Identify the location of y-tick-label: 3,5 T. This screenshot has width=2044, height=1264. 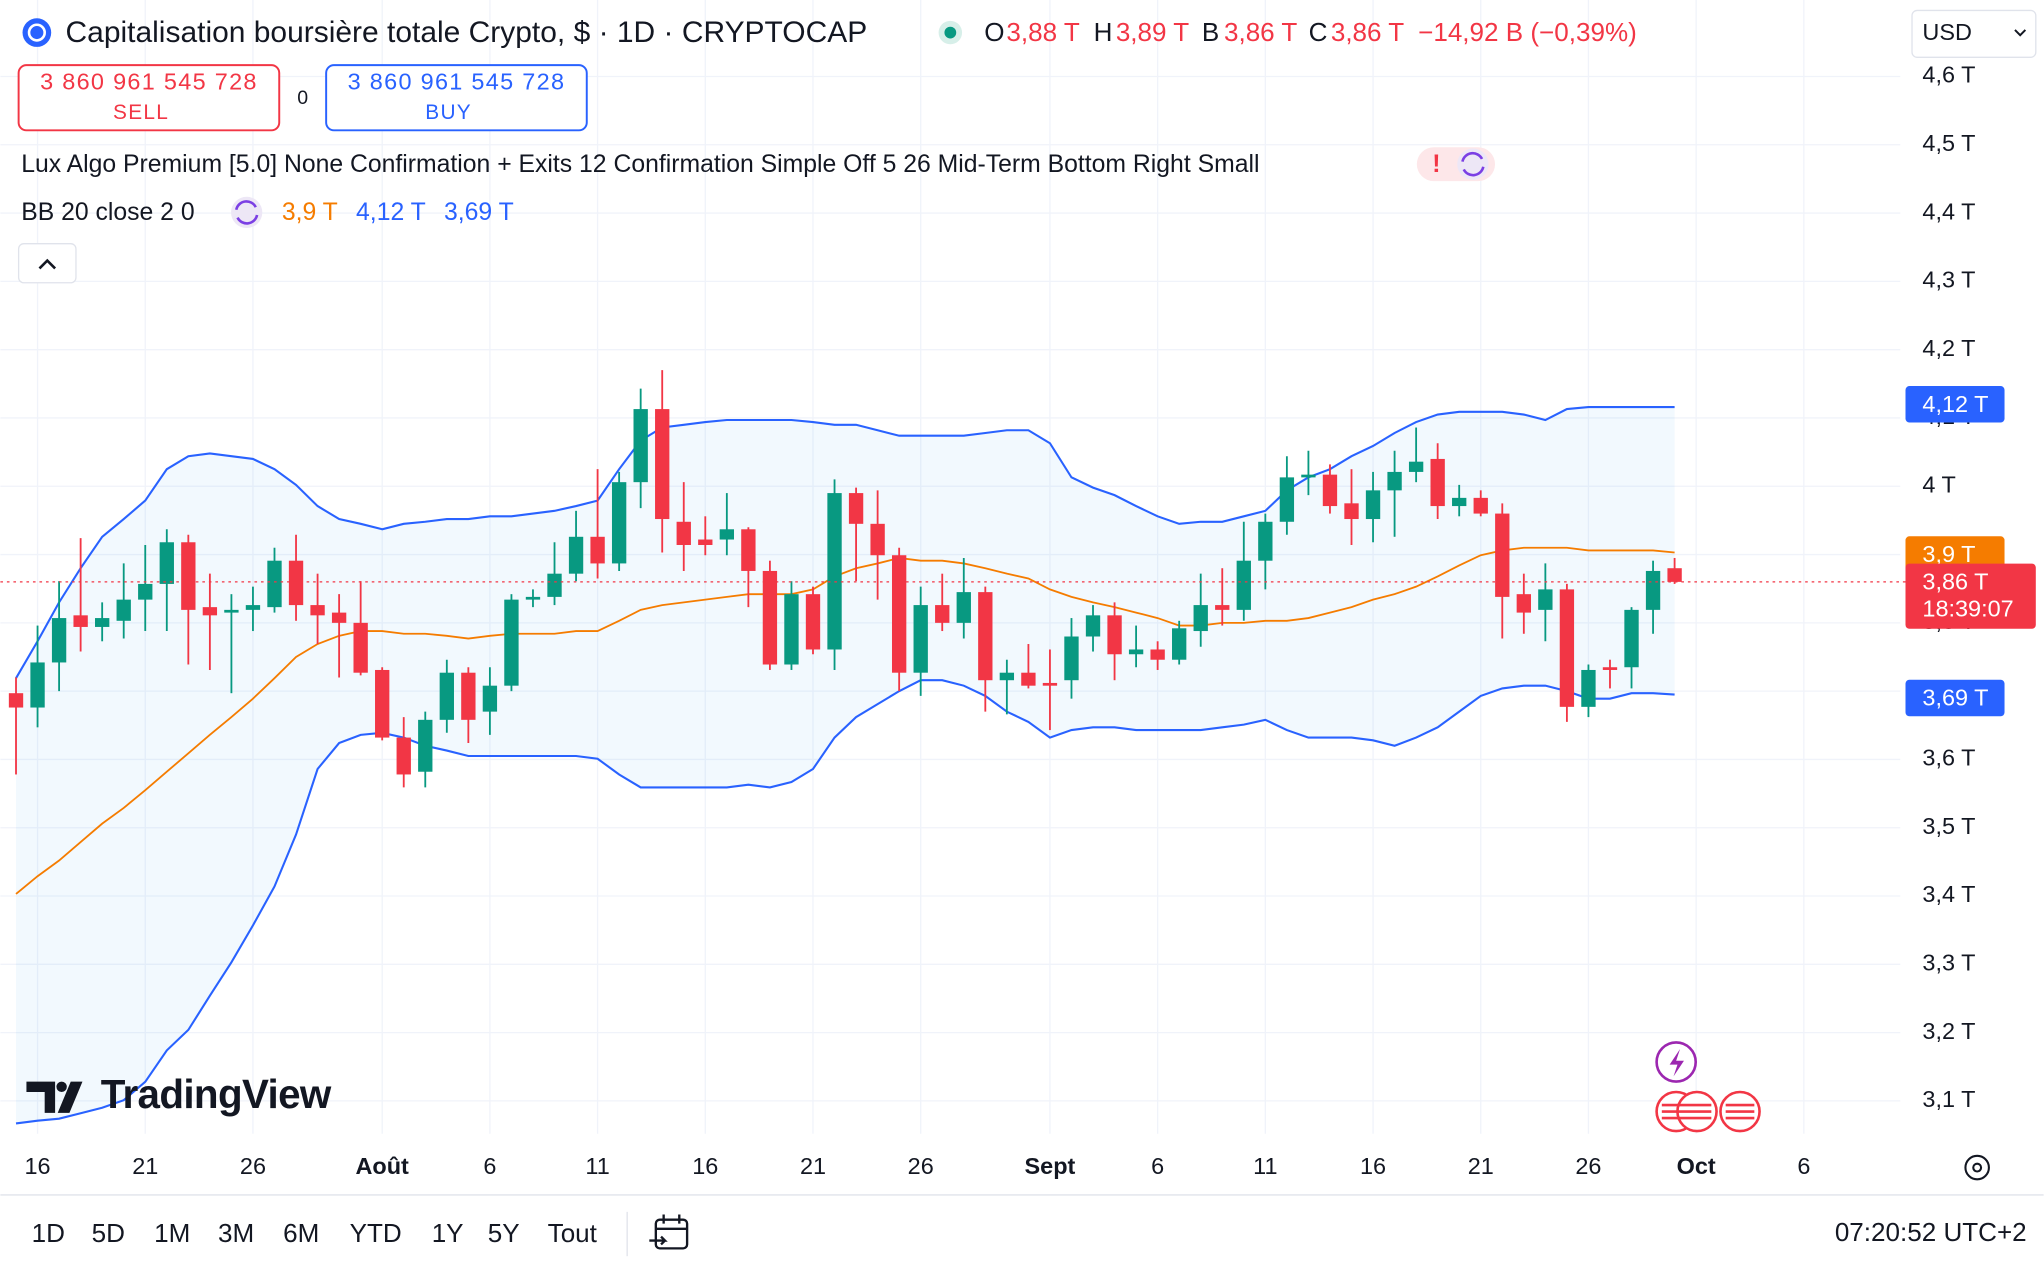
(1948, 826).